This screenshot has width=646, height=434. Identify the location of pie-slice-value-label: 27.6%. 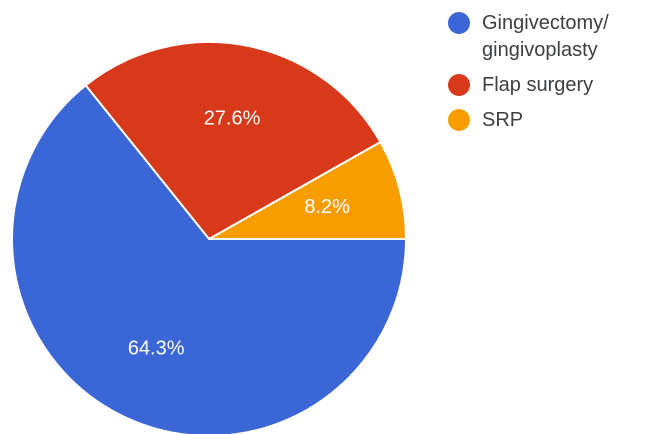
(232, 118).